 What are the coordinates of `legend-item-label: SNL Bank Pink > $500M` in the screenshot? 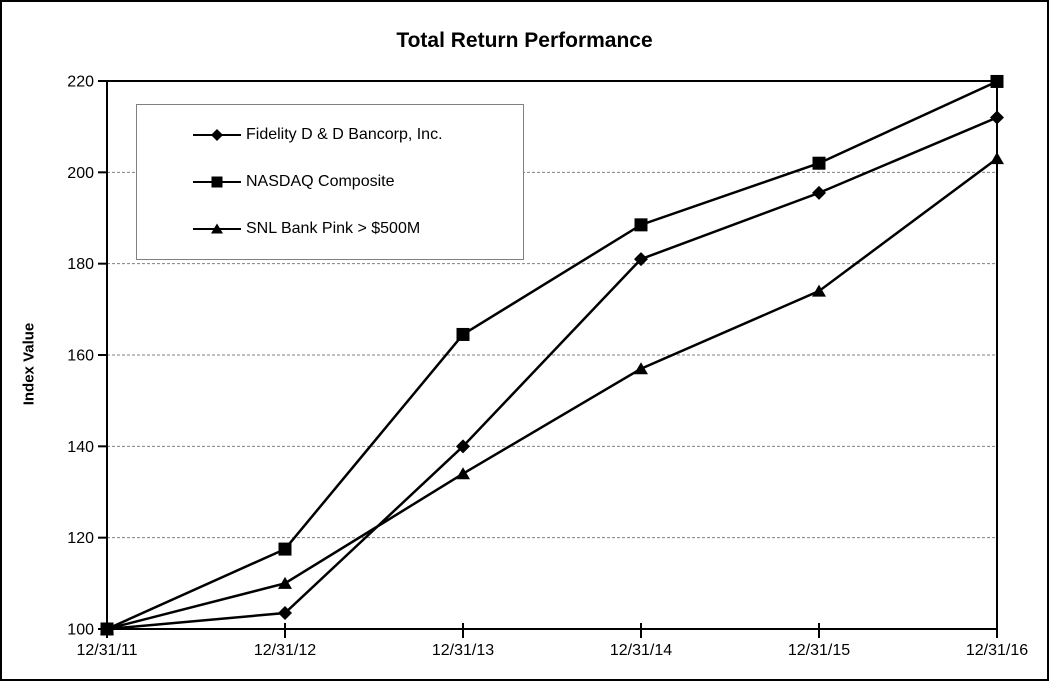 It's located at (333, 229).